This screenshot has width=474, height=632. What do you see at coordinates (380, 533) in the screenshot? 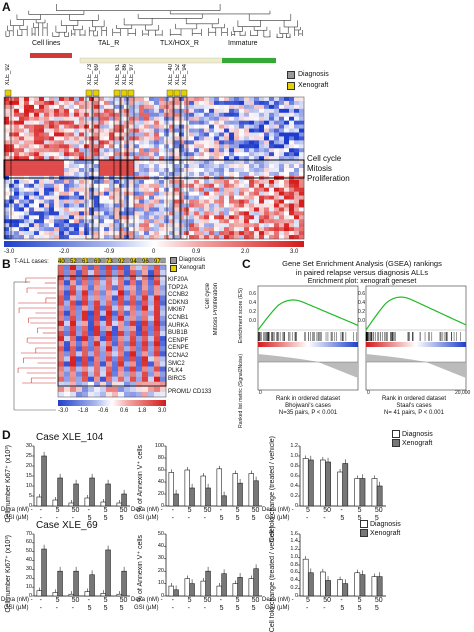
I see `legend-d2-xenograft: Xenograft` at bounding box center [380, 533].